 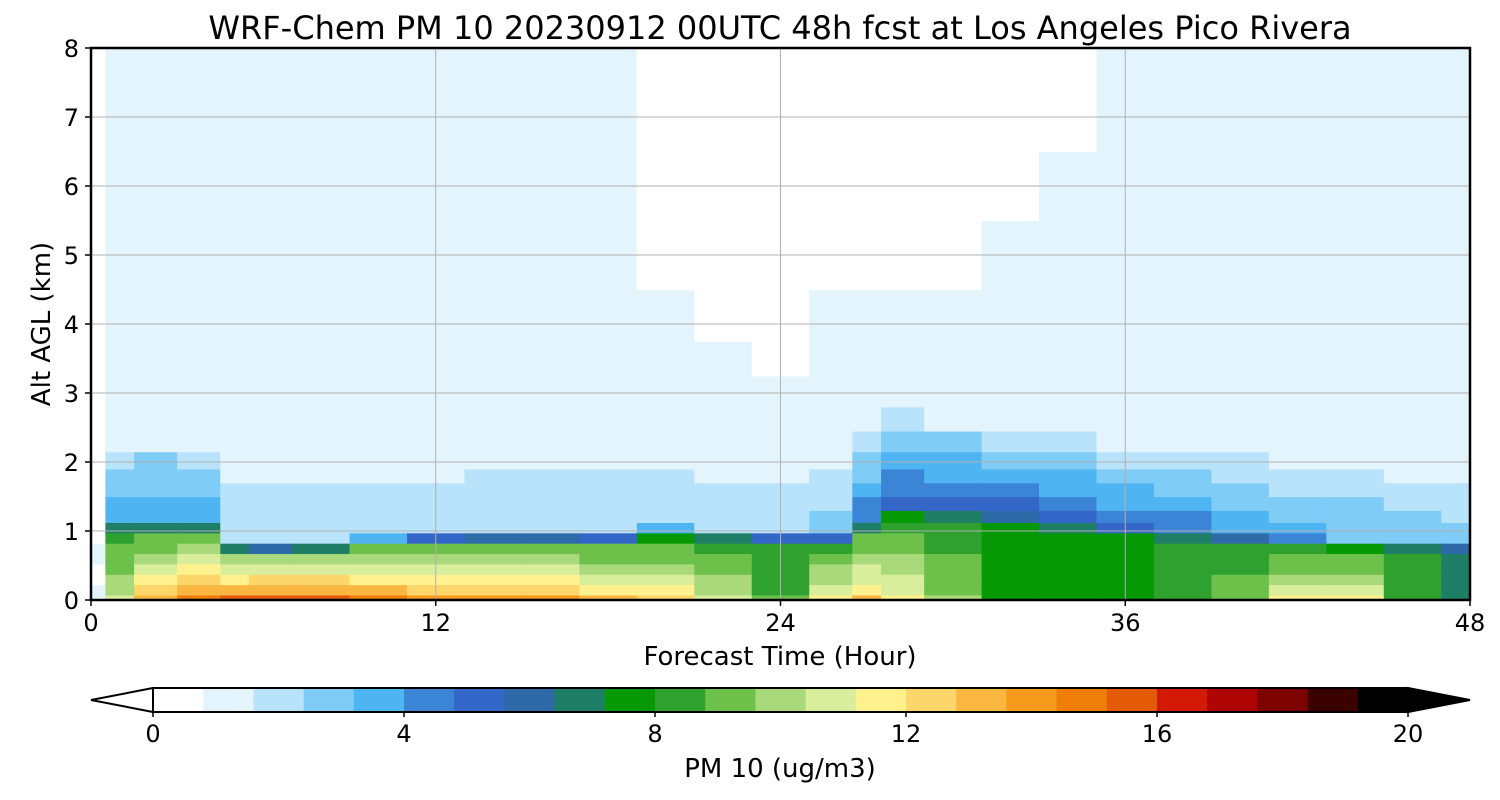 I want to click on y-tick-label: 3, so click(x=71, y=394).